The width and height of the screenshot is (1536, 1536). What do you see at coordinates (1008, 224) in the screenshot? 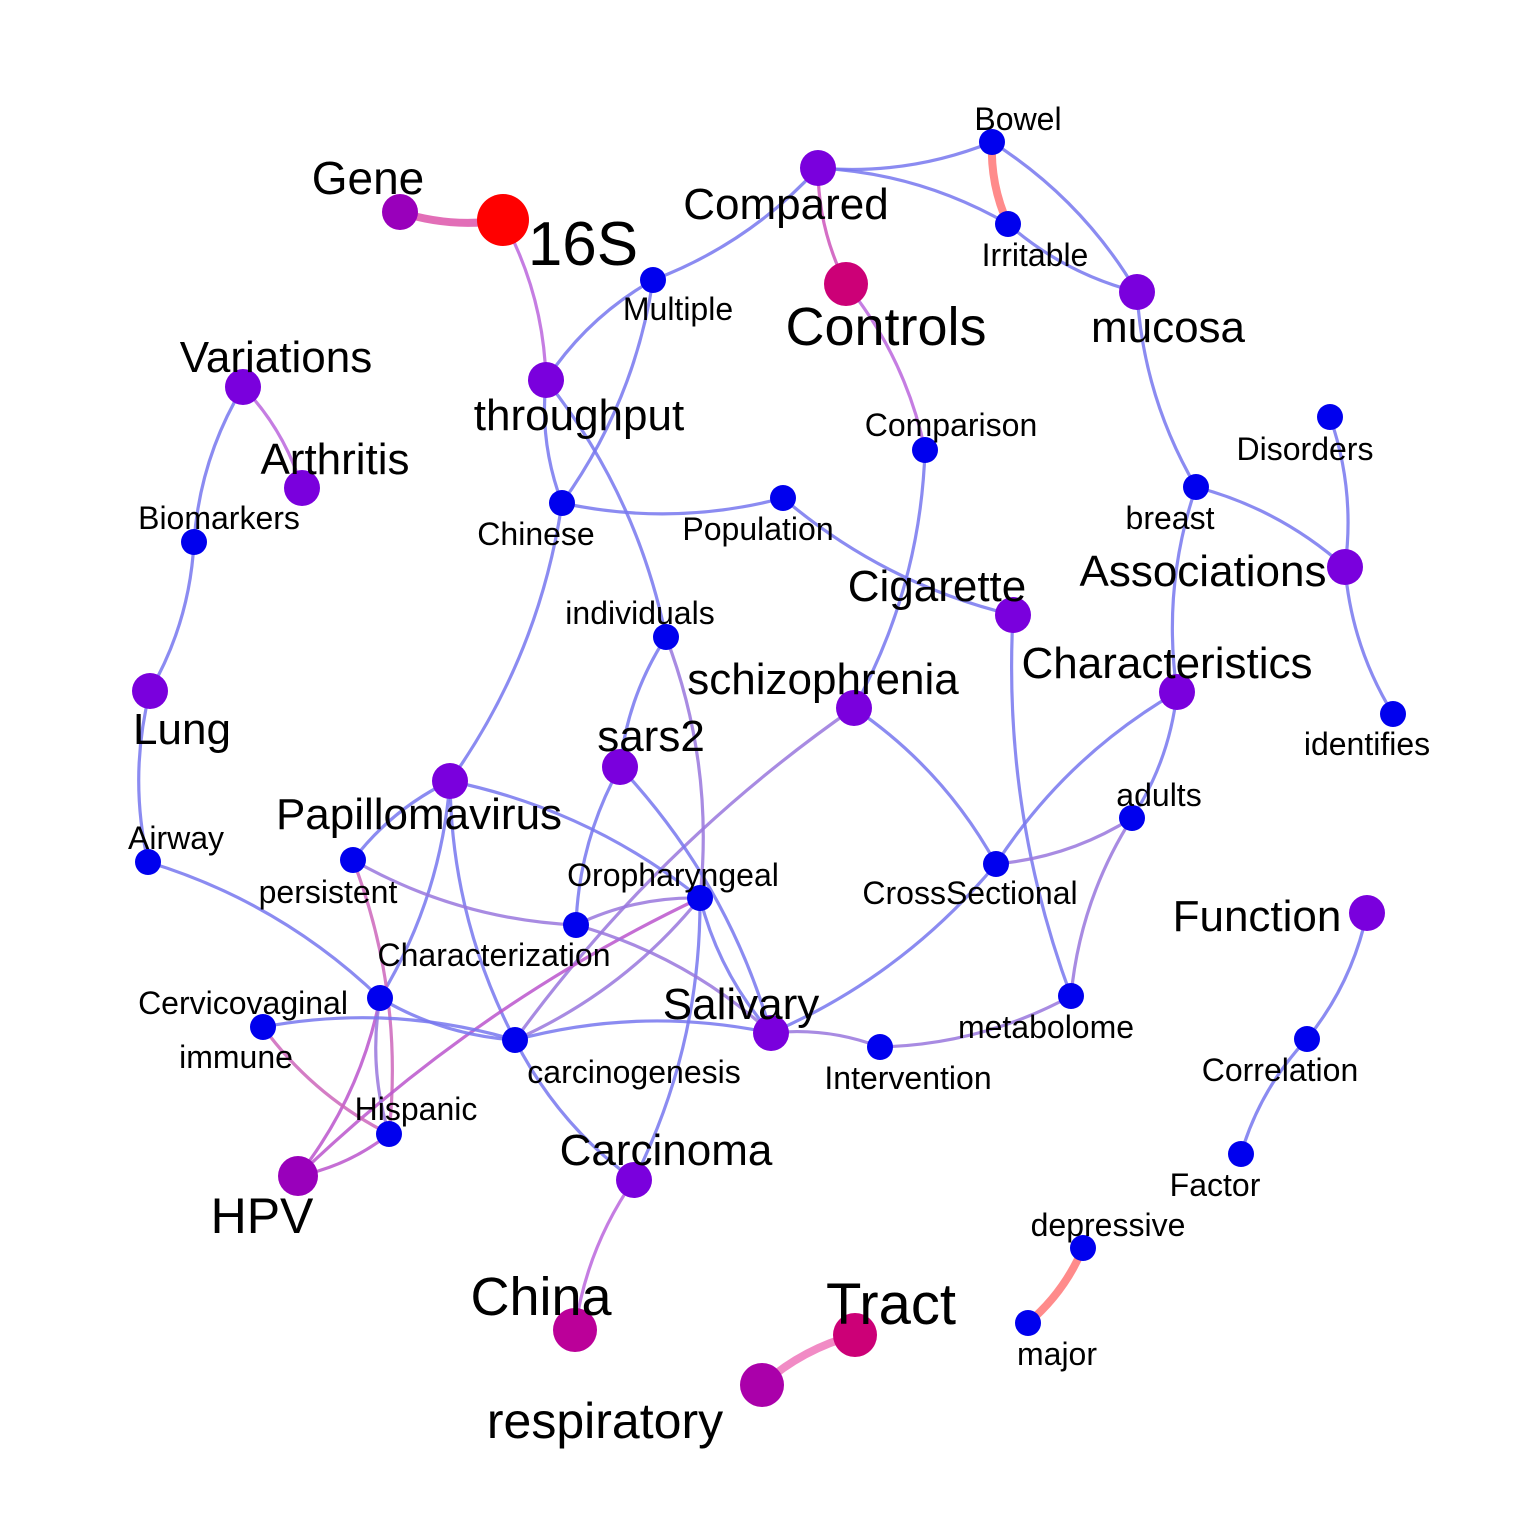
I see `node-irritable` at bounding box center [1008, 224].